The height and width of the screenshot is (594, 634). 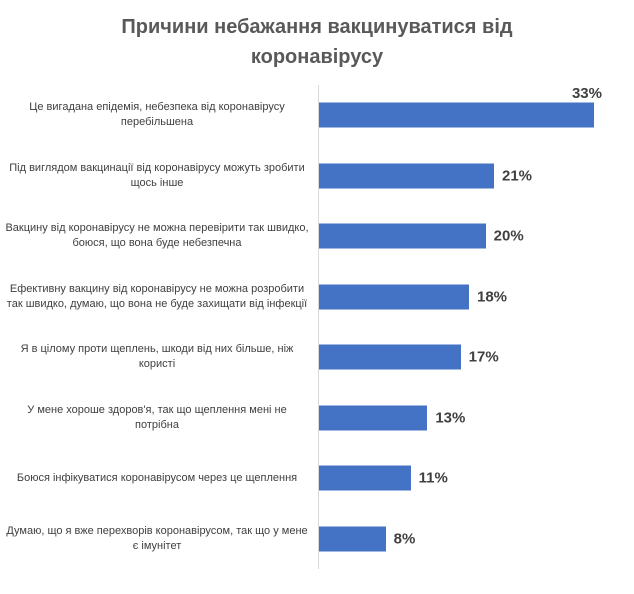 What do you see at coordinates (476, 478) in the screenshot?
I see `bar-cell: 11%` at bounding box center [476, 478].